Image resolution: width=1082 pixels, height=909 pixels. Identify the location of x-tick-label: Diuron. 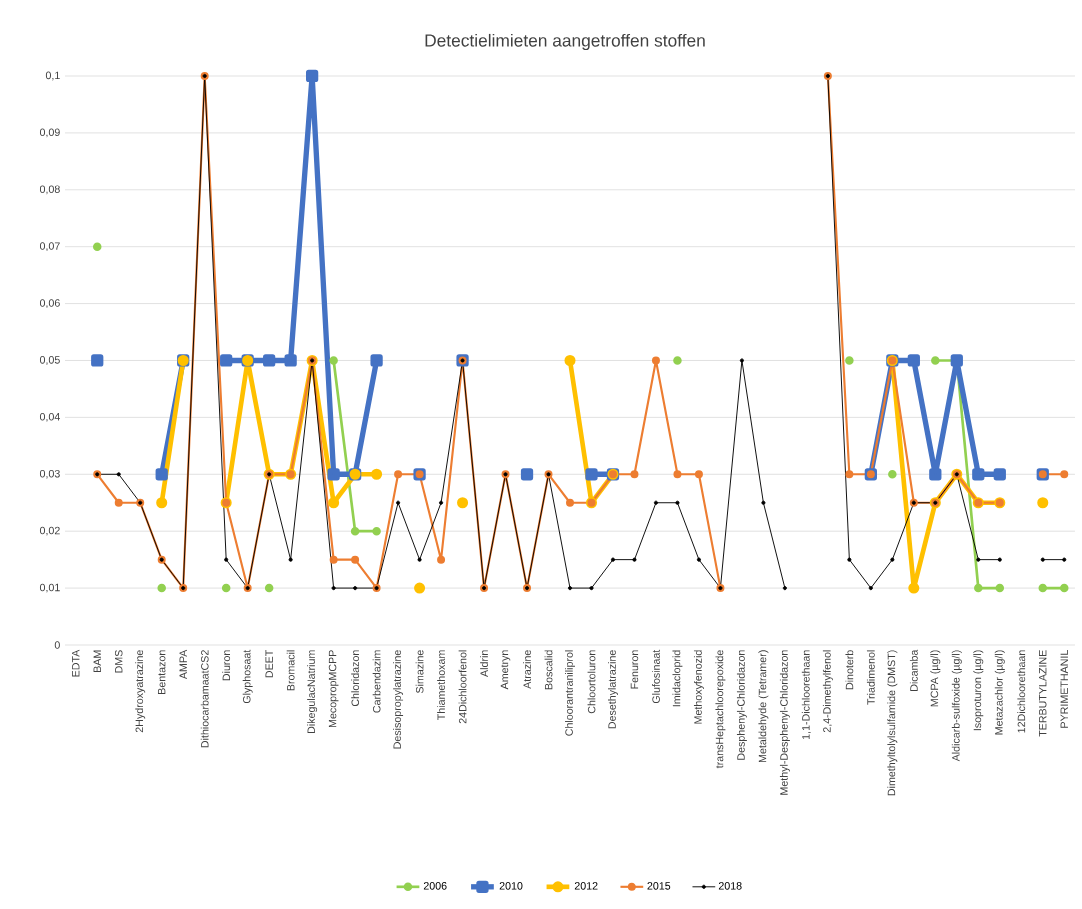
(226, 665).